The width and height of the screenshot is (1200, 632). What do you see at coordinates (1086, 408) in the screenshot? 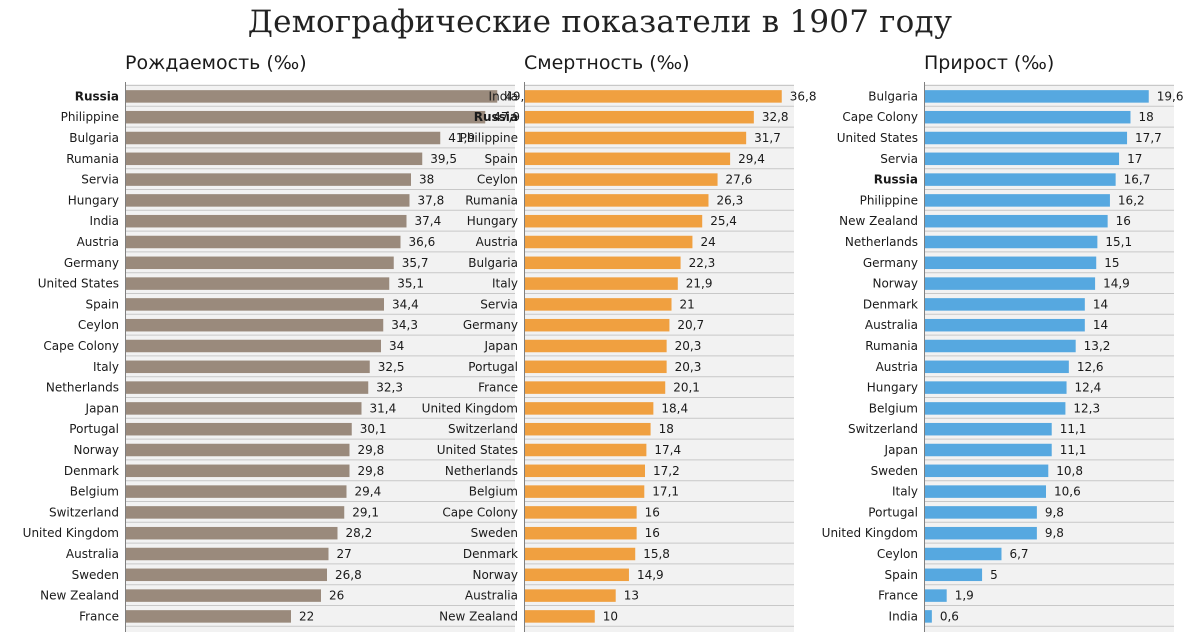
I see `growth-value-label: 12,3` at bounding box center [1086, 408].